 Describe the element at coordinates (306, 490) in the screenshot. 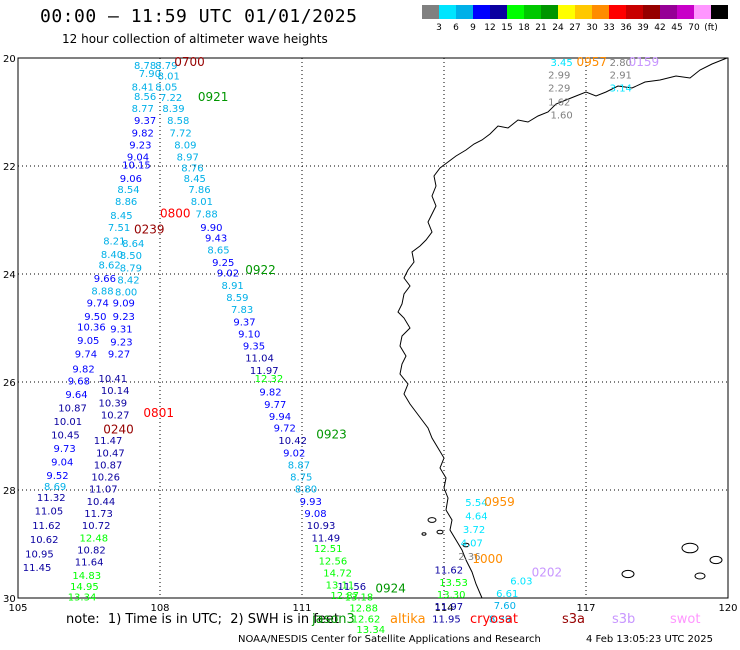

I see `wave-height-value: 8.80` at that location.